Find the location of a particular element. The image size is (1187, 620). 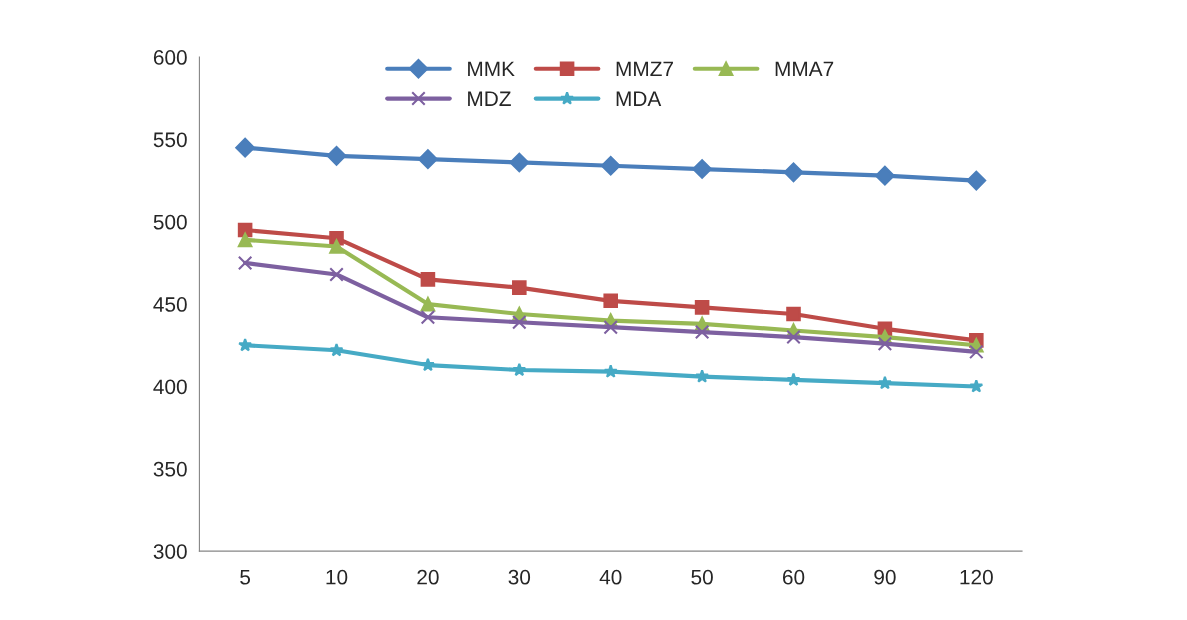

x-tick-label: 40 is located at coordinates (610, 577).